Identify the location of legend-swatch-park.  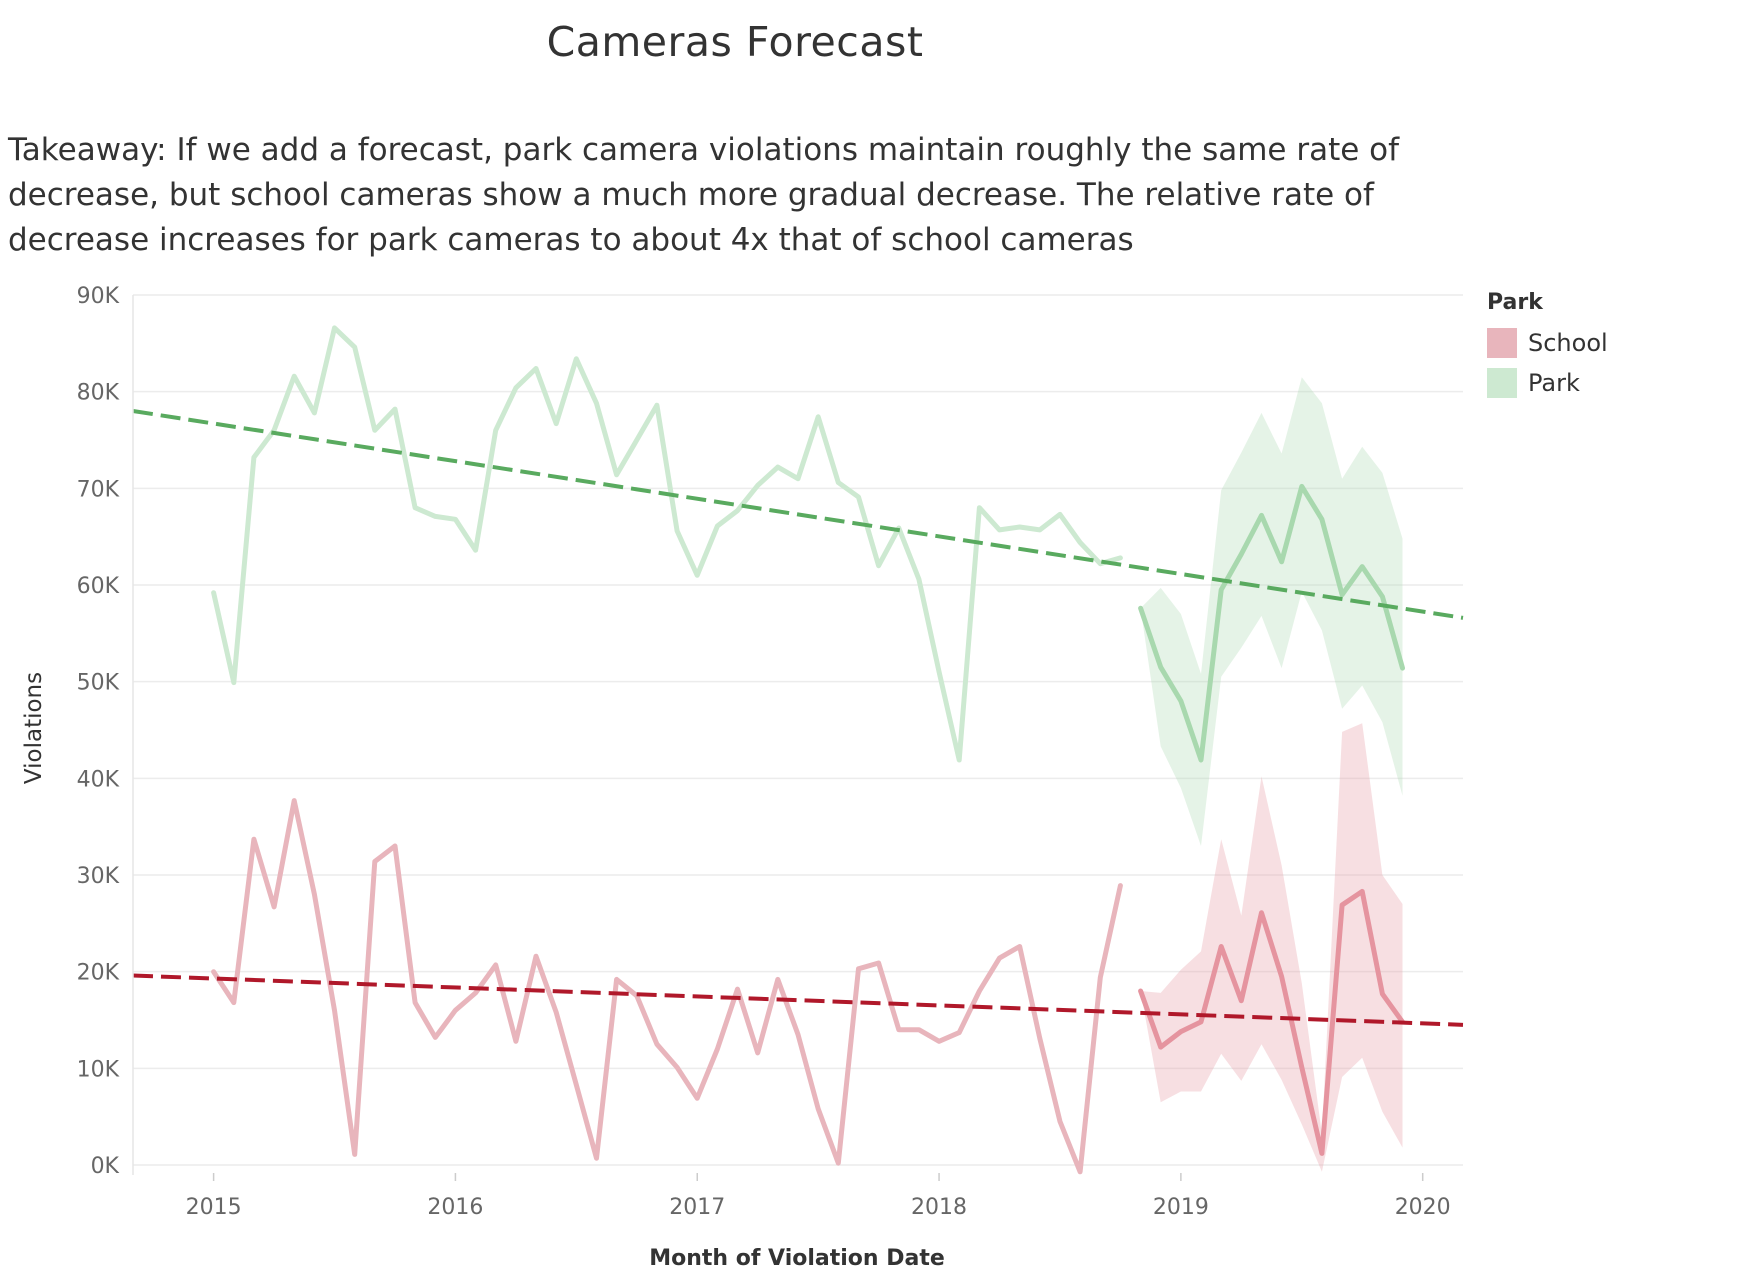
(1502, 383).